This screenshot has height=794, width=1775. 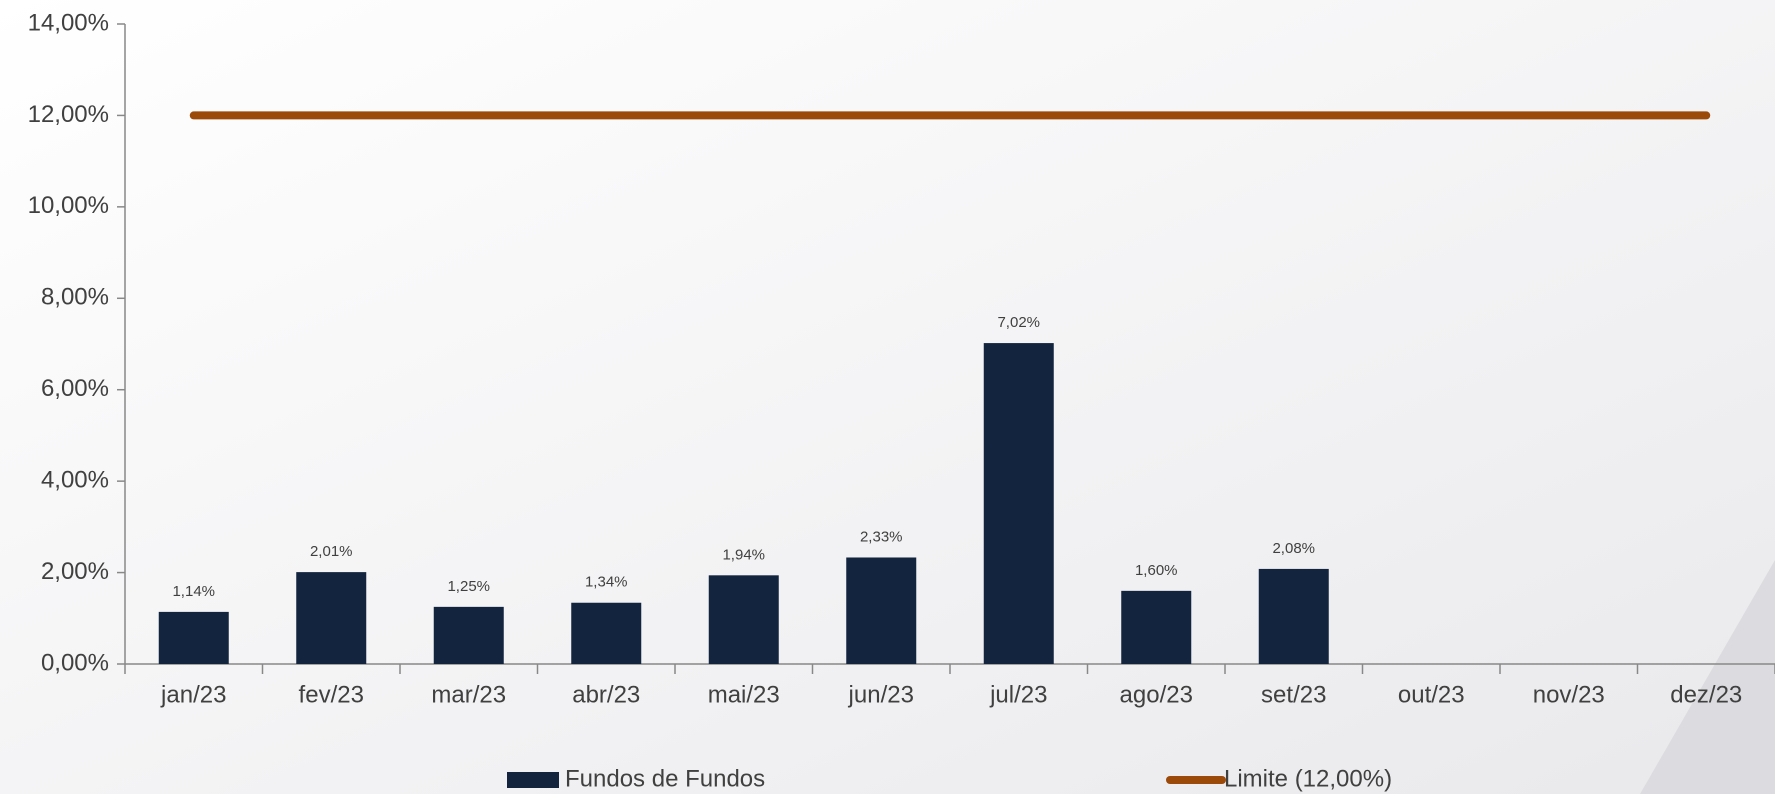 I want to click on y-tick-label: 10,00%, so click(x=68, y=205).